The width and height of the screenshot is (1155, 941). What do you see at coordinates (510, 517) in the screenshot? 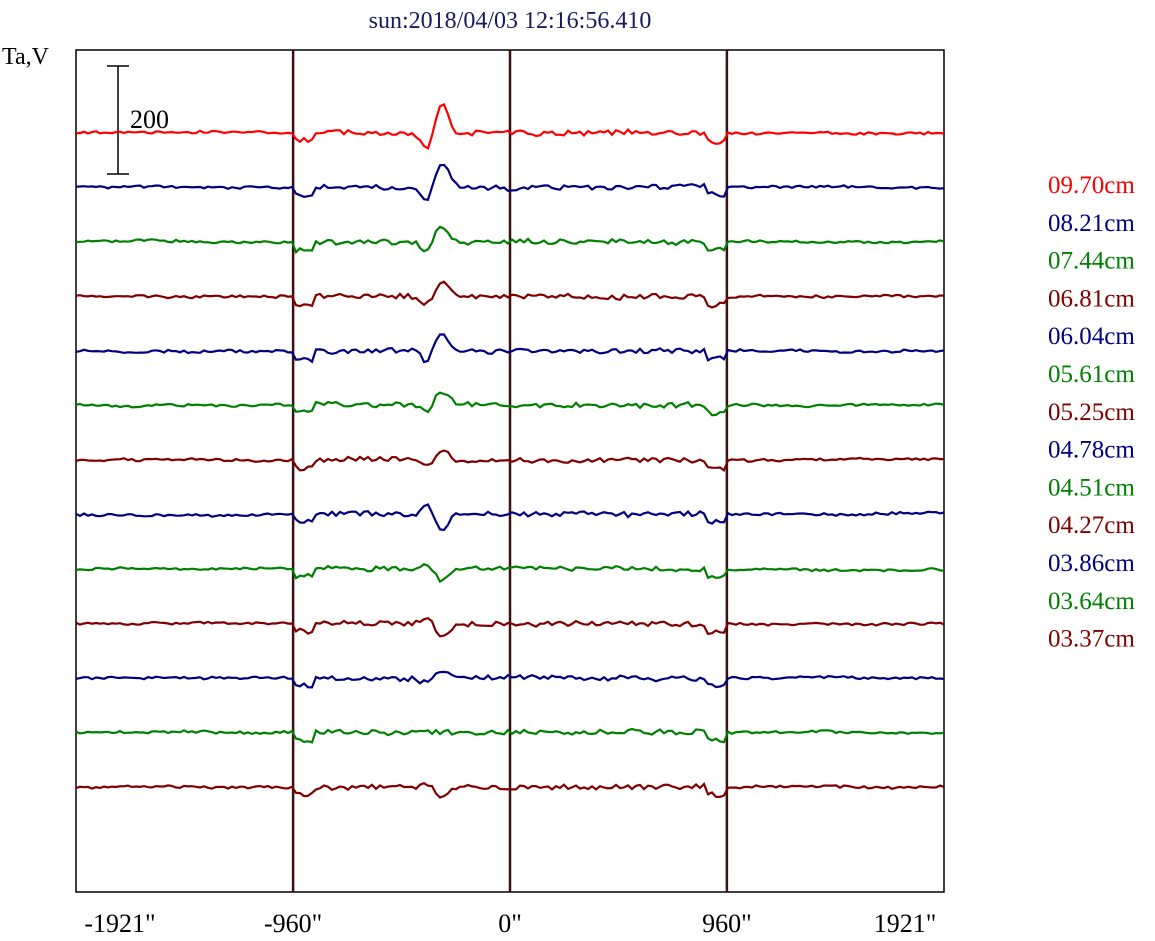
I see `series-line-04.78cm` at bounding box center [510, 517].